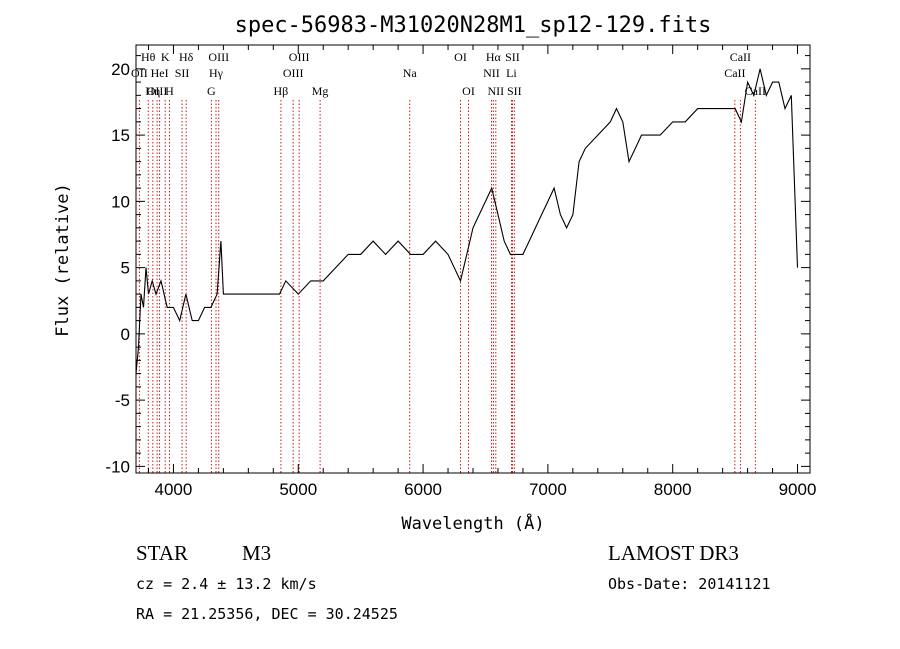  What do you see at coordinates (673, 489) in the screenshot?
I see `x-tick-label: 8000` at bounding box center [673, 489].